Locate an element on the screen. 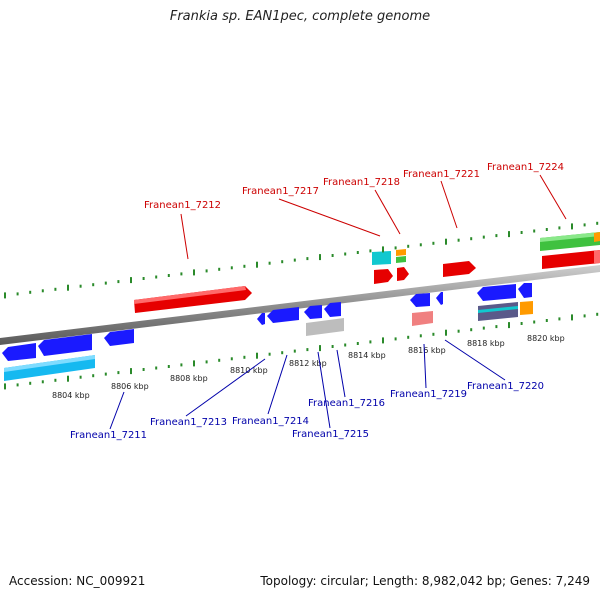  genome-backbone is located at coordinates (300, 305).